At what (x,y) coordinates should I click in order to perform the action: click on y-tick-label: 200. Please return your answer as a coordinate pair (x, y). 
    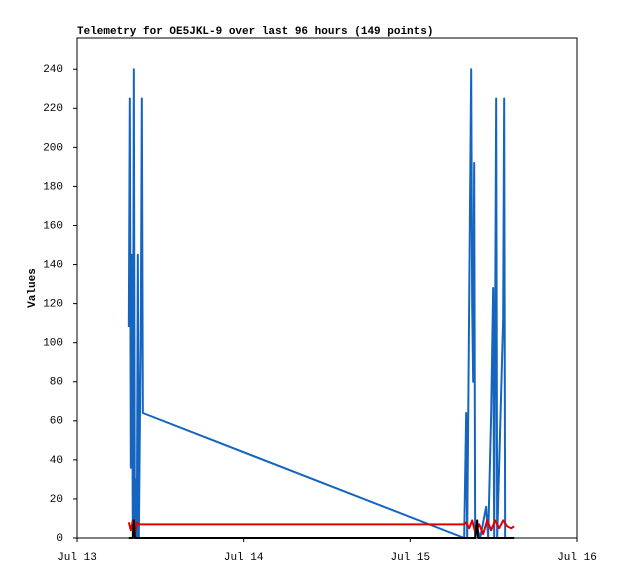
    Looking at the image, I should click on (53, 148).